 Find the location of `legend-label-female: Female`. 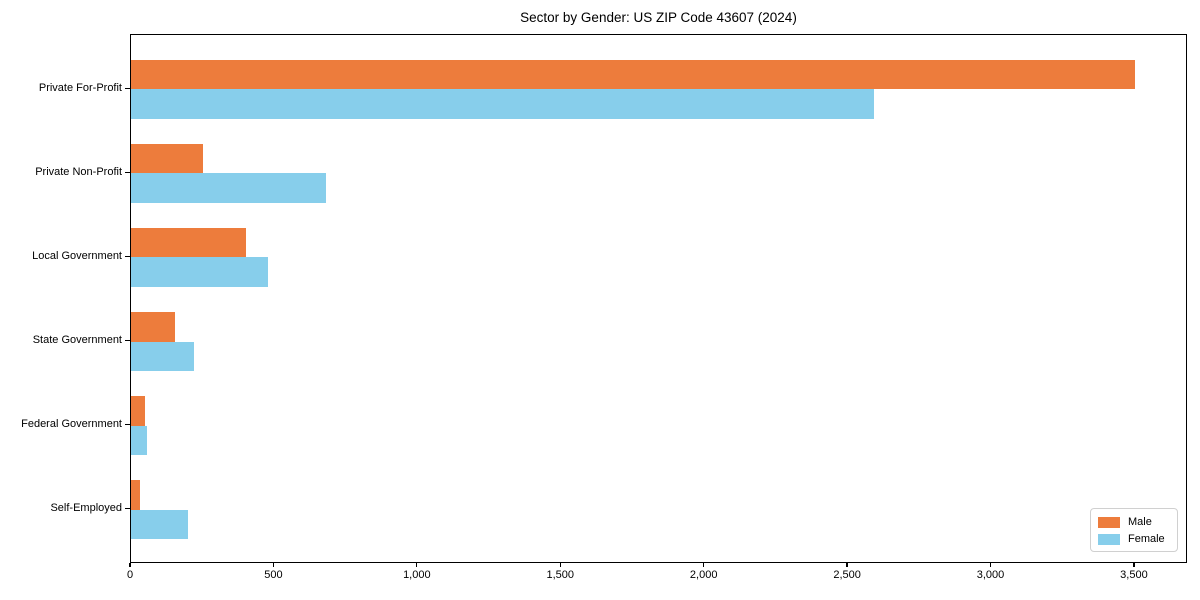

legend-label-female: Female is located at coordinates (1146, 539).